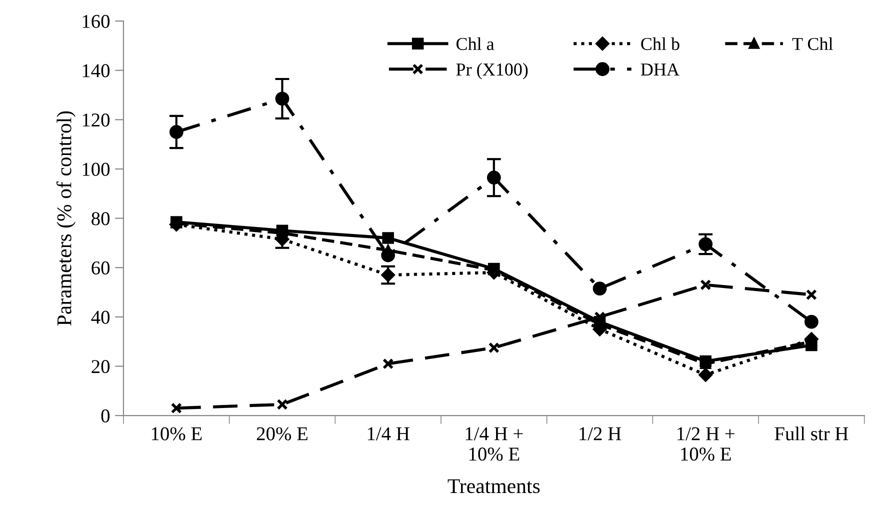 The image size is (882, 526). Describe the element at coordinates (389, 433) in the screenshot. I see `x-tick-label: 1/4 H` at that location.